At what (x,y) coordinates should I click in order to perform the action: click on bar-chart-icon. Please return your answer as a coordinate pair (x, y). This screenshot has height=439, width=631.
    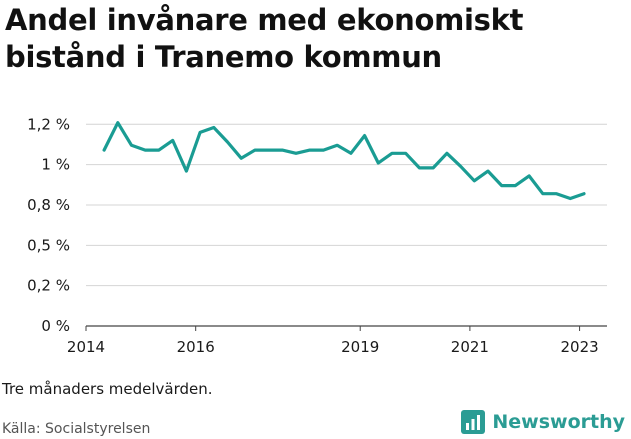
    Looking at the image, I should click on (473, 422).